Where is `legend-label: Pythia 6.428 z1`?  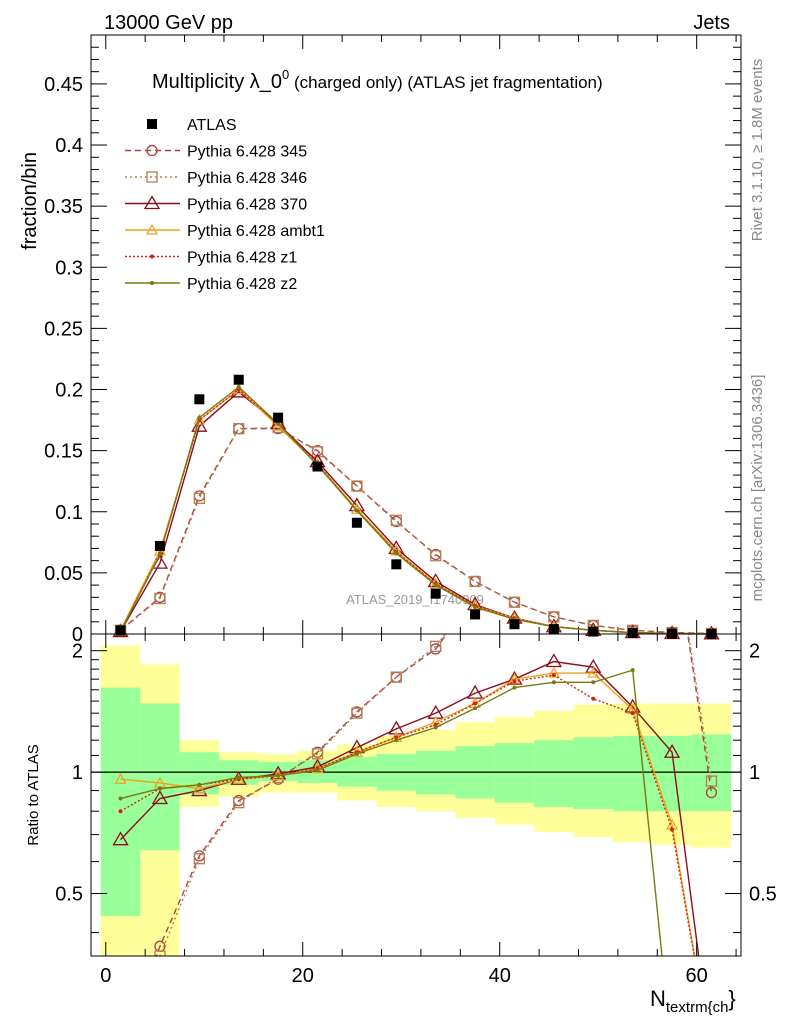
legend-label: Pythia 6.428 z1 is located at coordinates (242, 258).